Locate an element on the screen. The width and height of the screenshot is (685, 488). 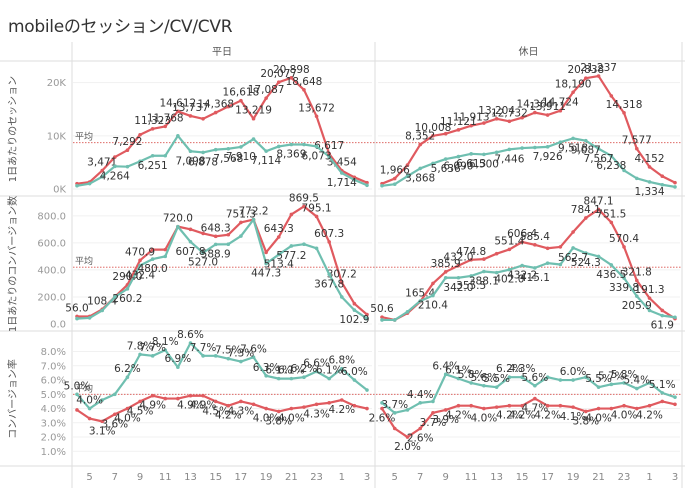
data-label: 5.1% is located at coordinates (662, 385).